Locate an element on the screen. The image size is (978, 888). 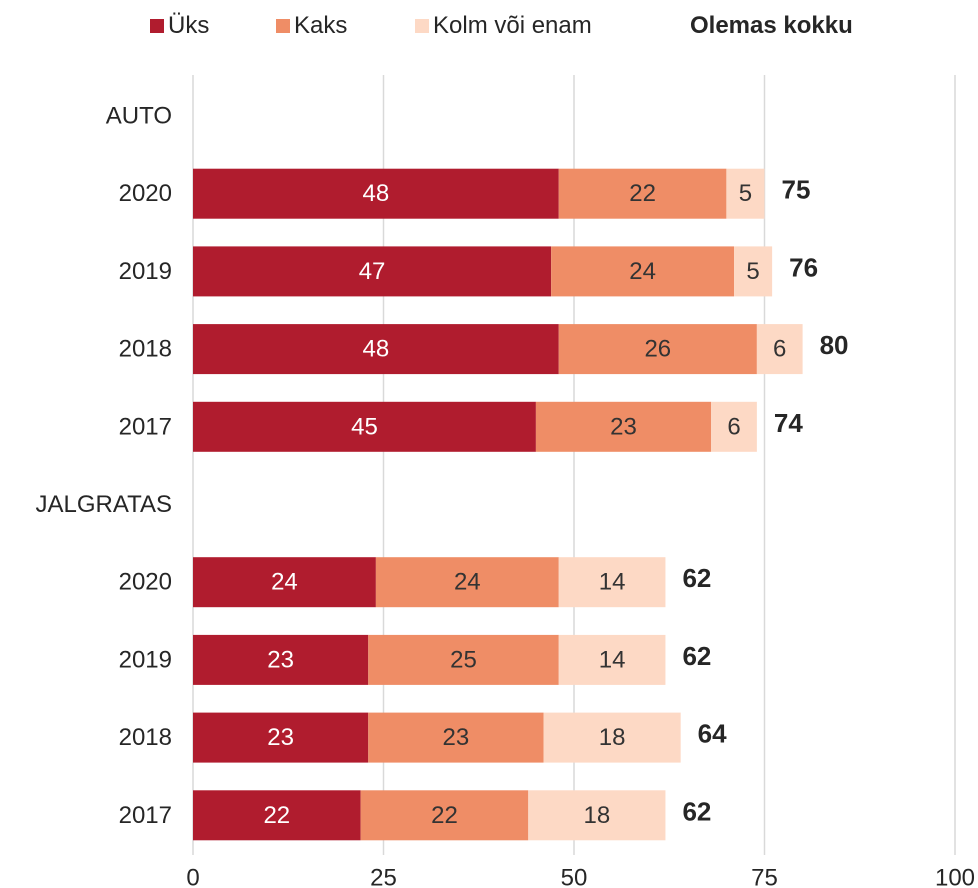
legend-item-two: Kaks is located at coordinates (311, 26).